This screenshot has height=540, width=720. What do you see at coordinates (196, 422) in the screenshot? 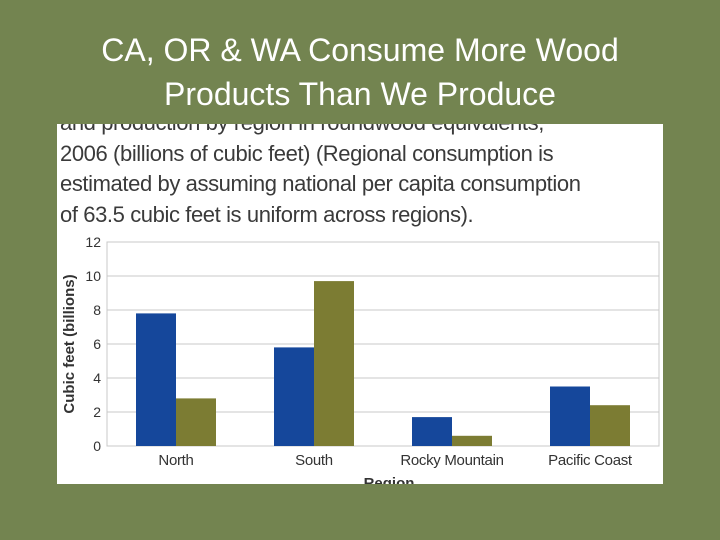
I see `bar-north-s2` at bounding box center [196, 422].